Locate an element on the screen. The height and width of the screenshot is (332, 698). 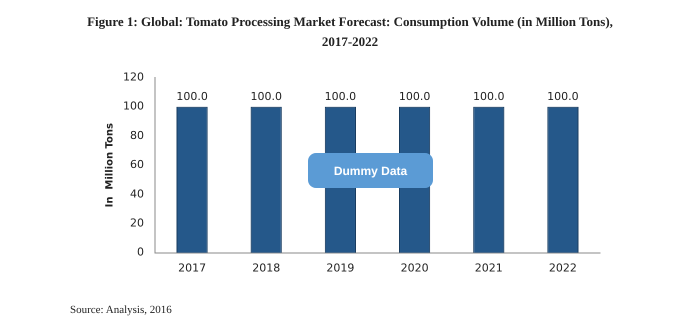
y-tick-label: 40 is located at coordinates (137, 193).